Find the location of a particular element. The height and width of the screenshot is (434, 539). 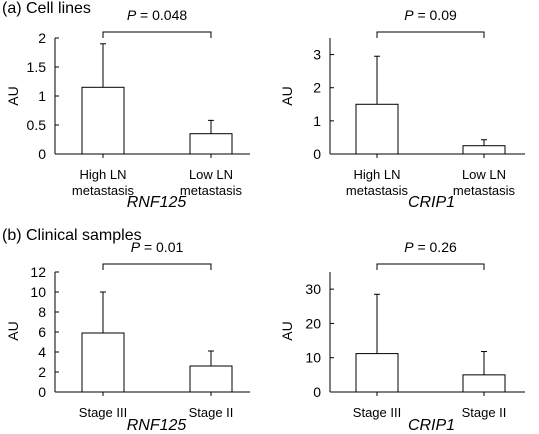

p-value-label: P = 0.048 is located at coordinates (157, 15).